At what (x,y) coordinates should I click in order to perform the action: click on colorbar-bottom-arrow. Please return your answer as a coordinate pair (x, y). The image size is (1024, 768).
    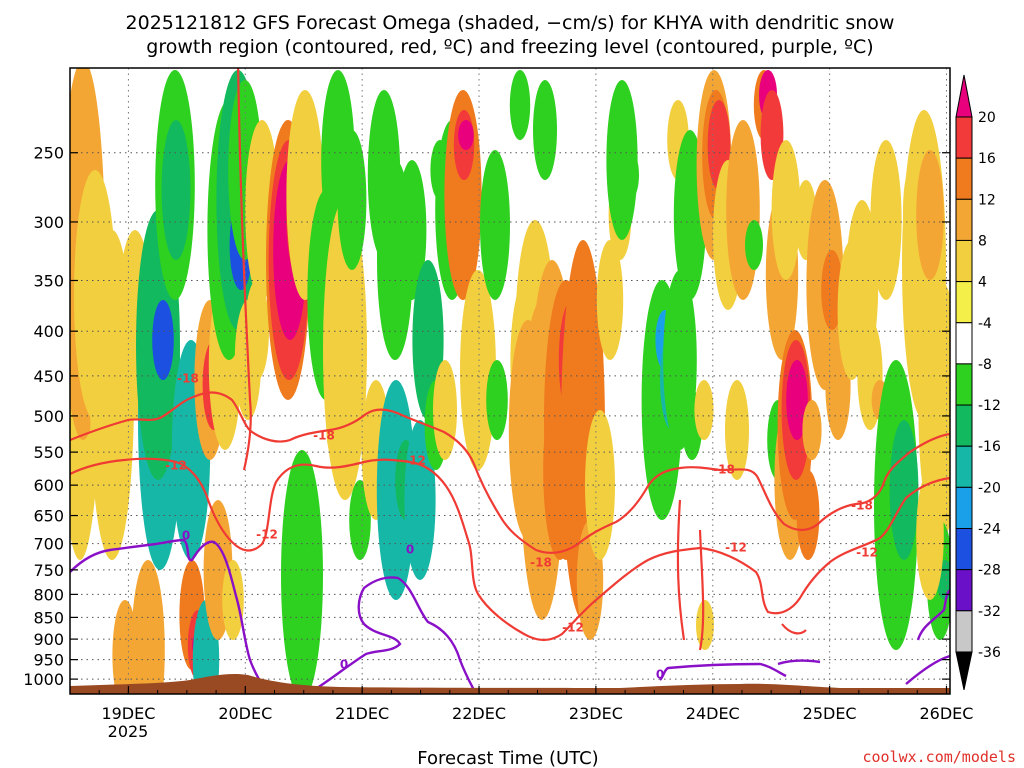
    Looking at the image, I should click on (964, 671).